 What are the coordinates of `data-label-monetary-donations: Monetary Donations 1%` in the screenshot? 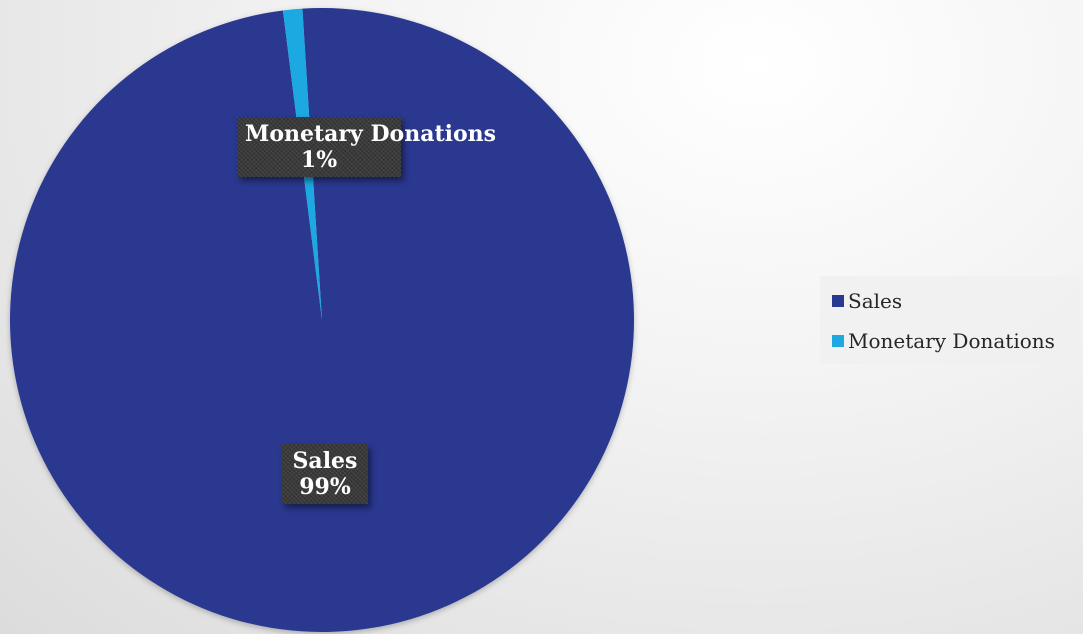 It's located at (367, 147).